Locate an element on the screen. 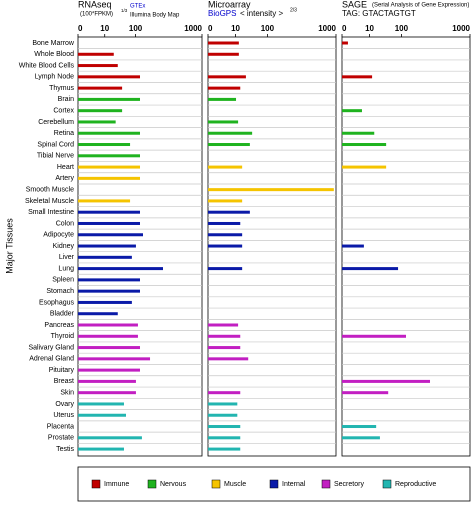 The width and height of the screenshot is (474, 512). tissue-label: Testis is located at coordinates (65, 449).